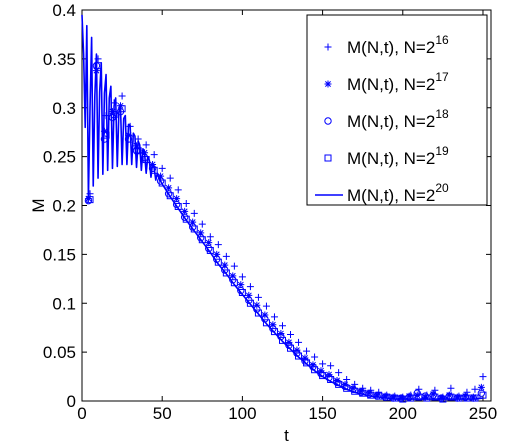  Describe the element at coordinates (71, 401) in the screenshot. I see `y-tick-label: 0` at that location.